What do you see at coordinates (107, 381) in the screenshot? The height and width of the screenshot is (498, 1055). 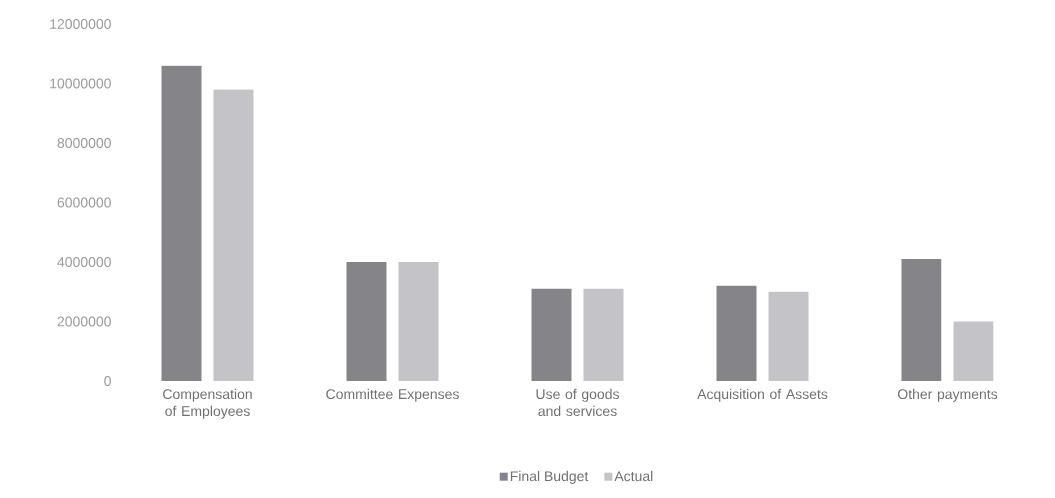 I see `y-tick-label: 0` at bounding box center [107, 381].